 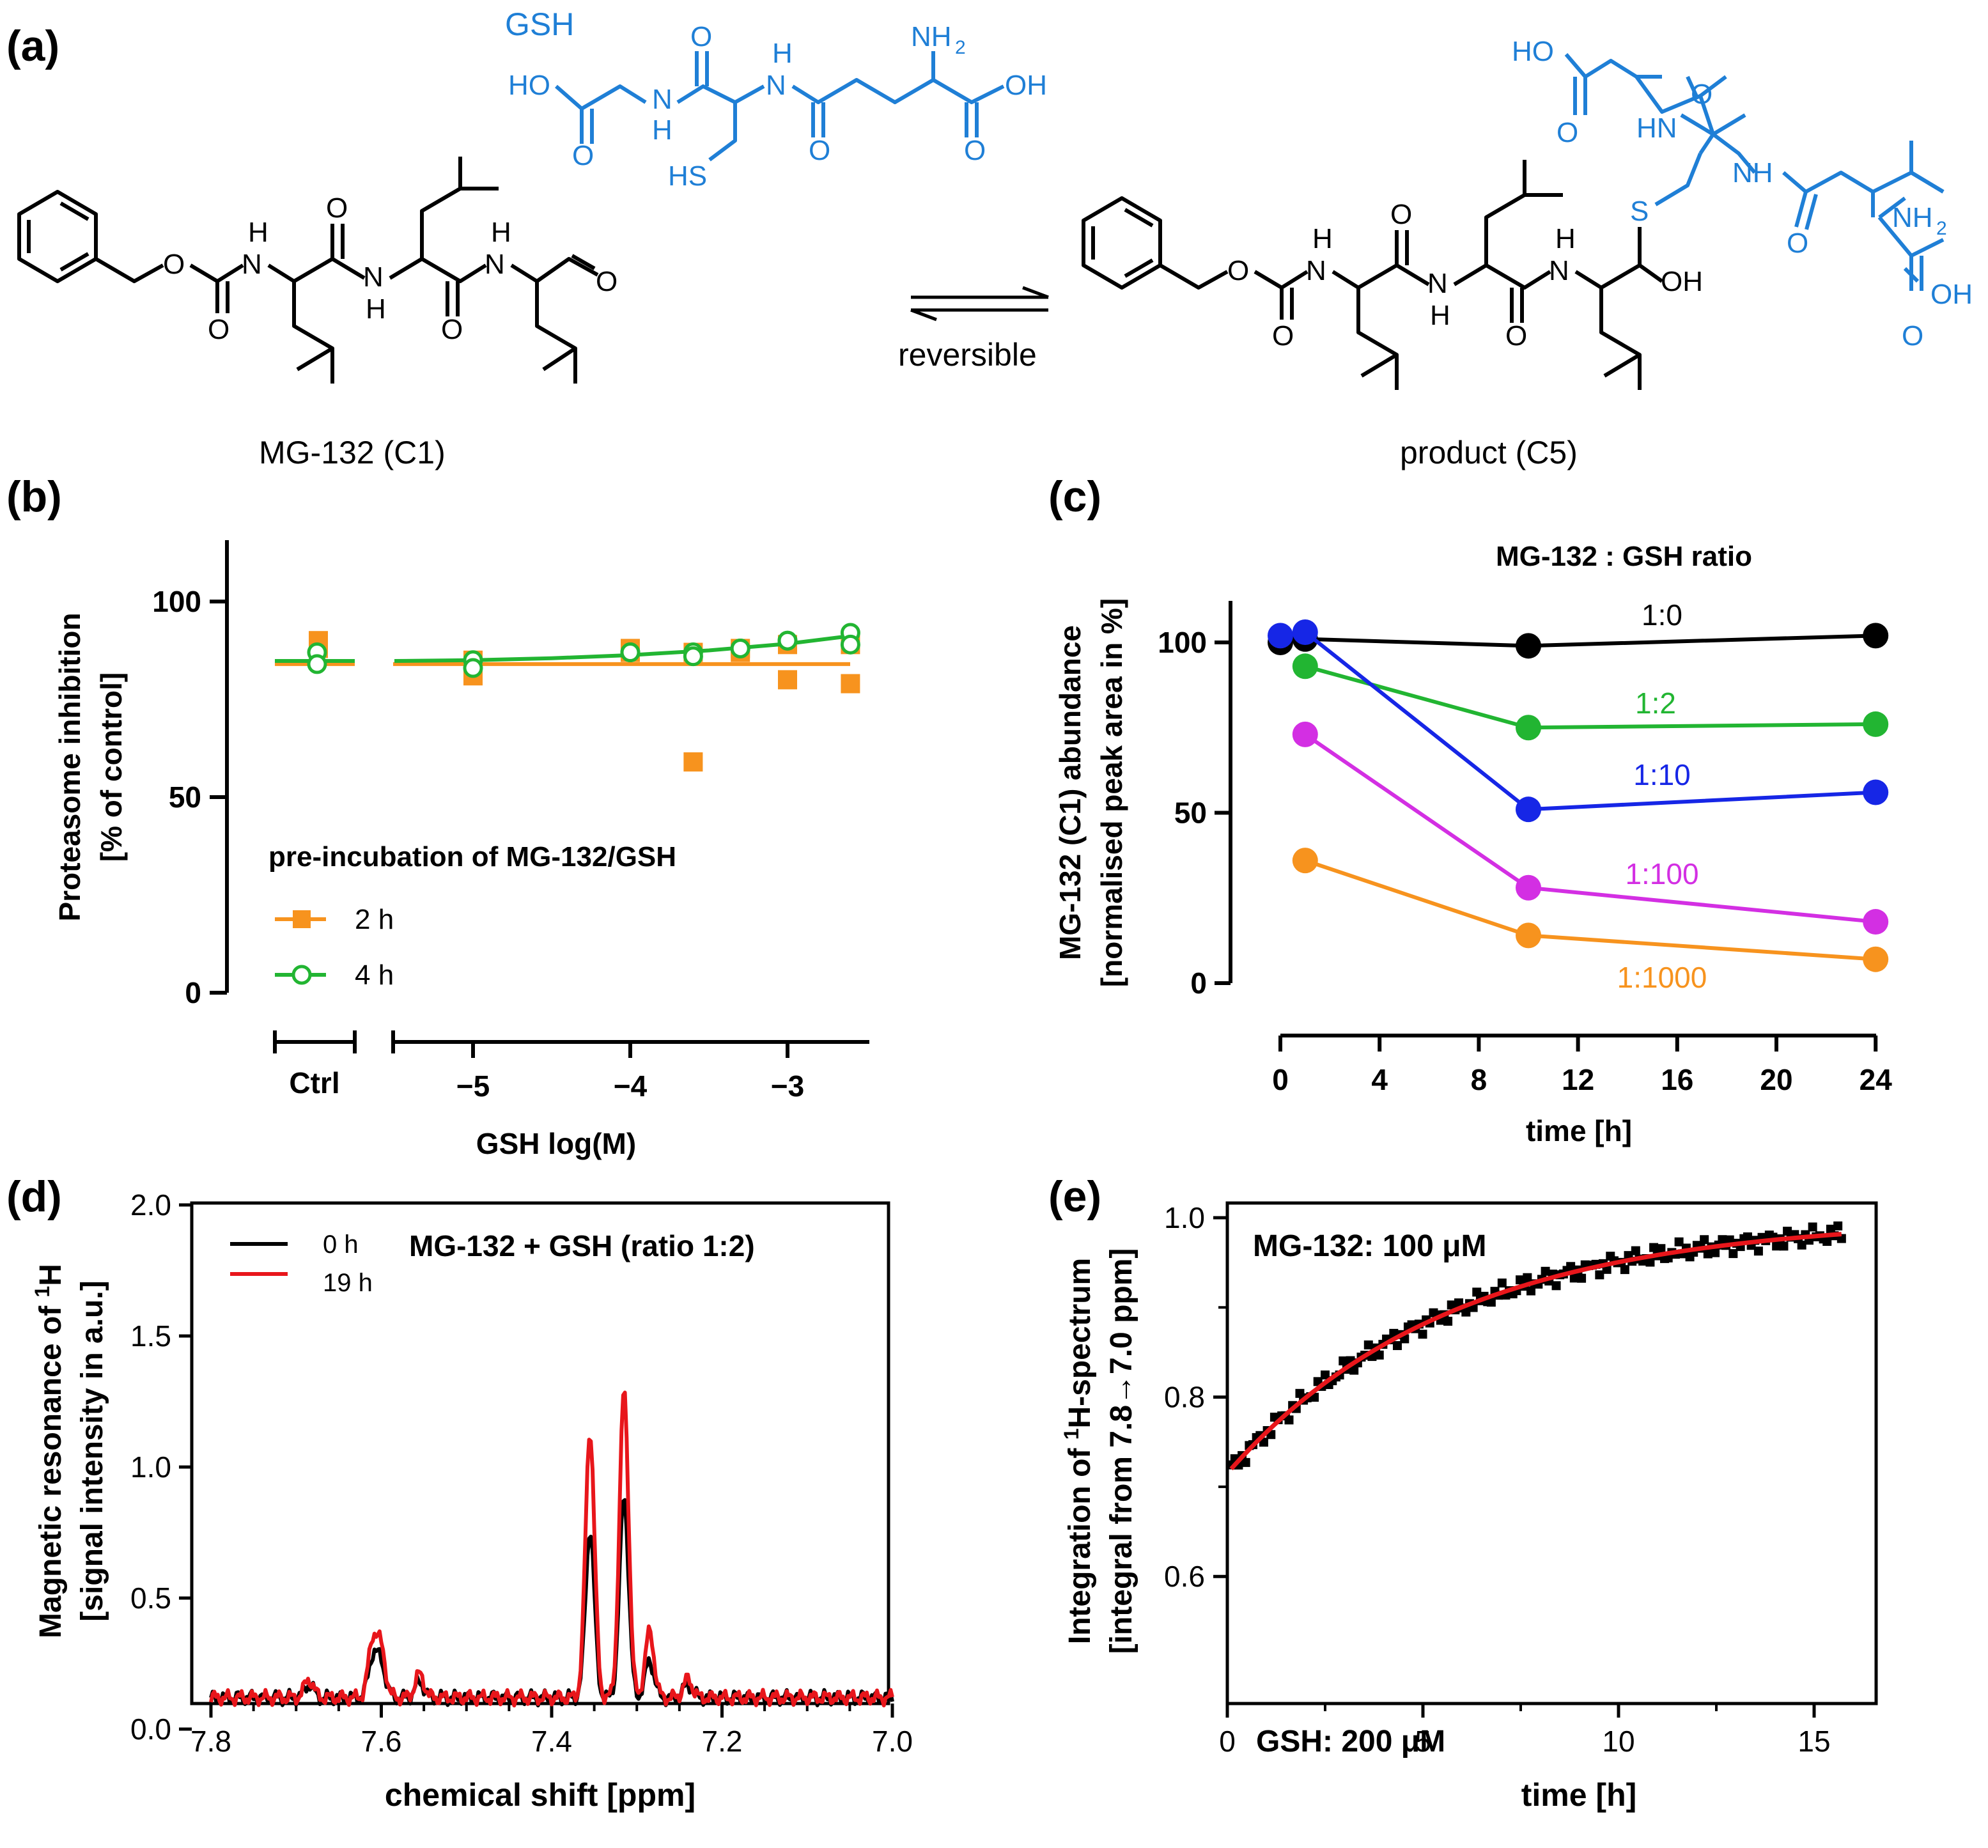 I want to click on legend-label-4h: 4 h, so click(x=374, y=975).